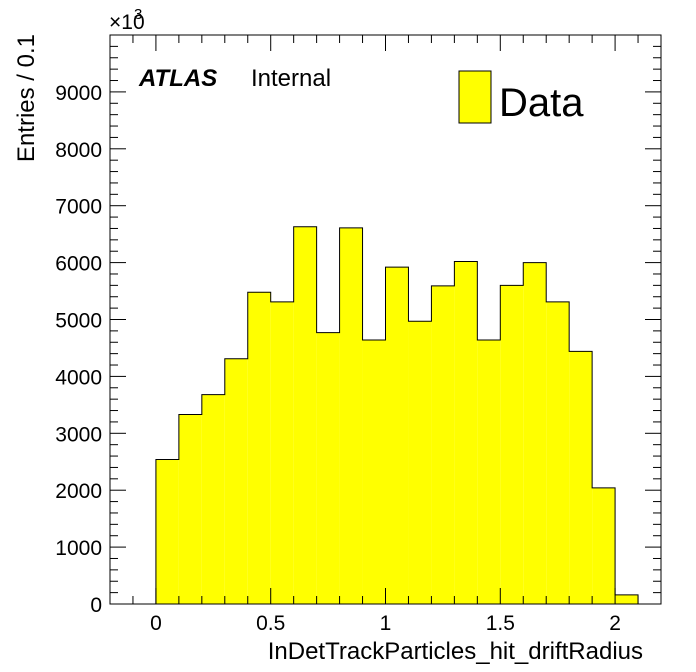 This screenshot has height=672, width=696. What do you see at coordinates (127, 22) in the screenshot?
I see `y-multiplier-label: ×10` at bounding box center [127, 22].